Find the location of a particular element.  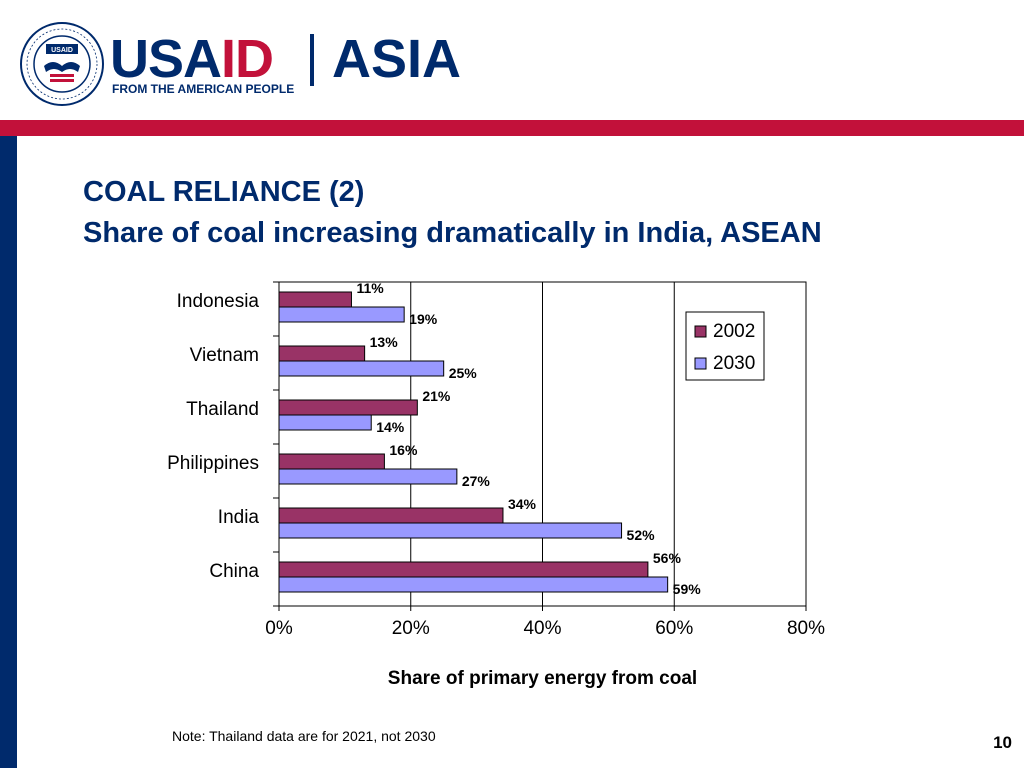

data-label: 52% is located at coordinates (641, 535).